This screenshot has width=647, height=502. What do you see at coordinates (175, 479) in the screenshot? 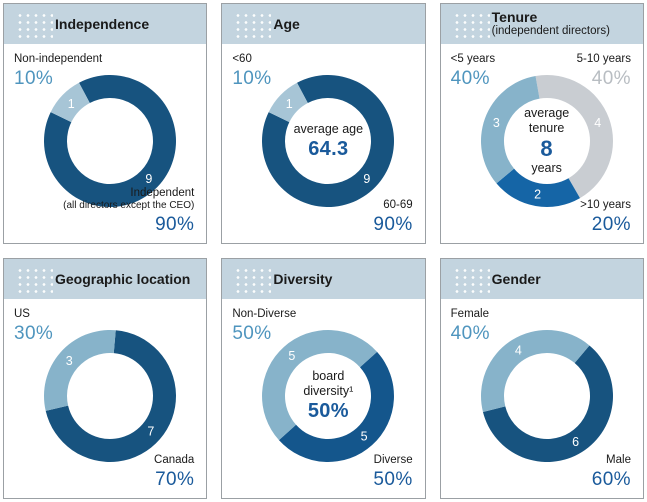
I see `label-percent: 70%` at bounding box center [175, 479].